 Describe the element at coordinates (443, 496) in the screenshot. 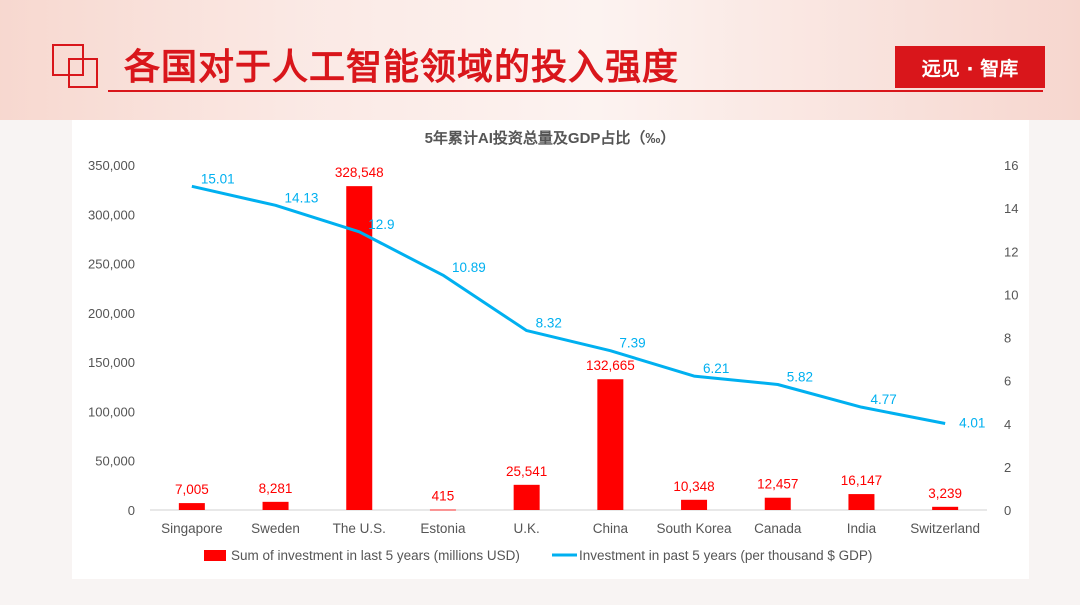

I see `bar-data-label: 415` at that location.